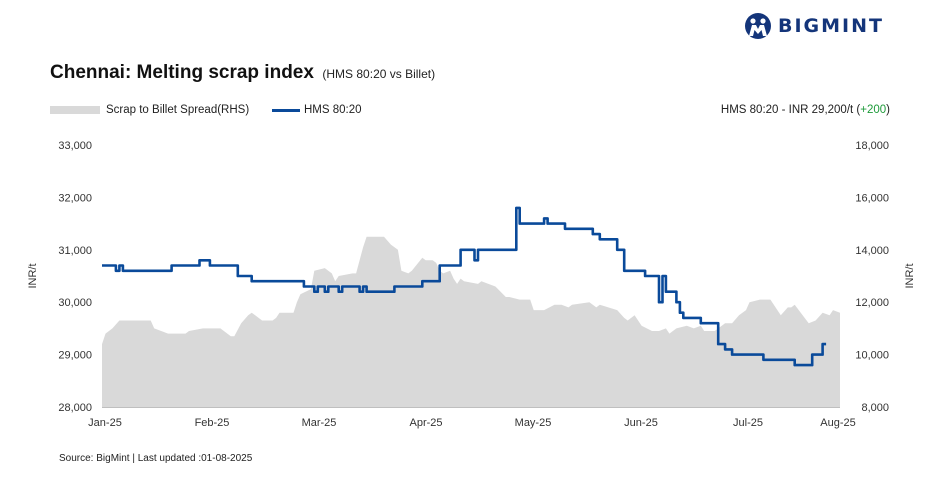 The width and height of the screenshot is (938, 479). I want to click on legend-label-spread: Scrap to Billet Spread(RHS), so click(178, 110).